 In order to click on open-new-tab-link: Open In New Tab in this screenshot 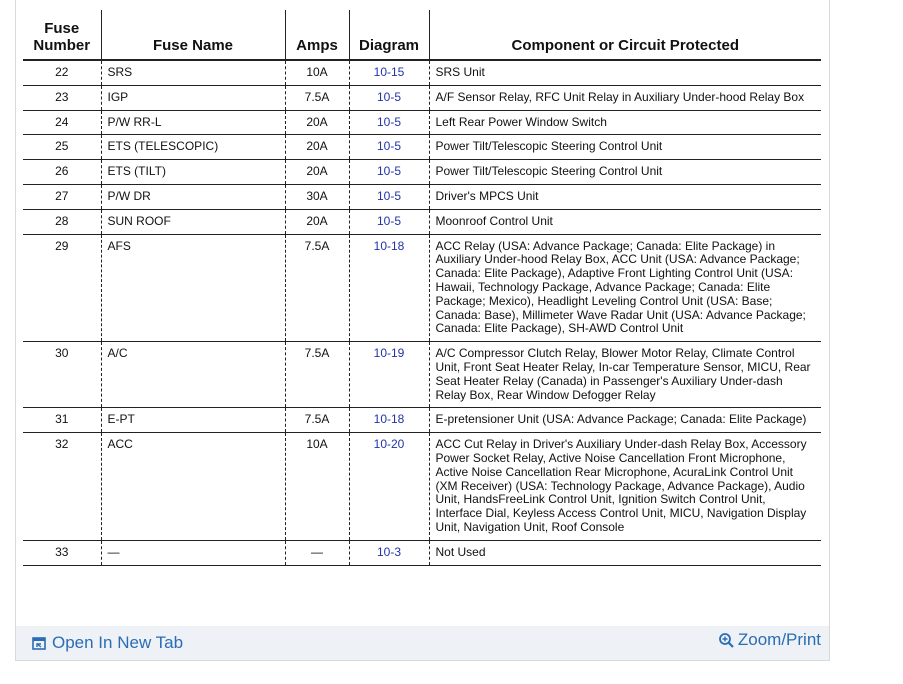, I will do `click(107, 643)`.